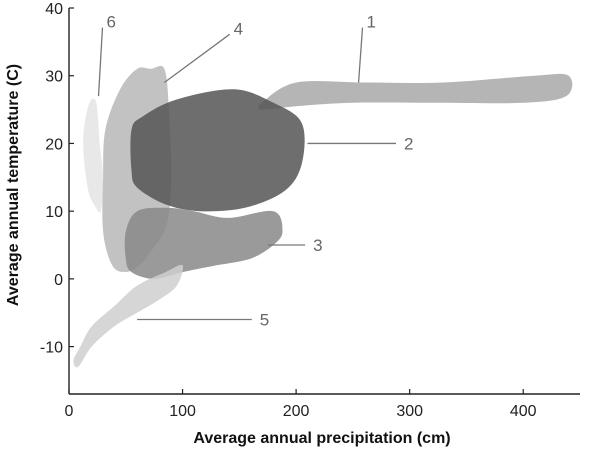  Describe the element at coordinates (317, 245) in the screenshot. I see `region-label-3: 3` at that location.